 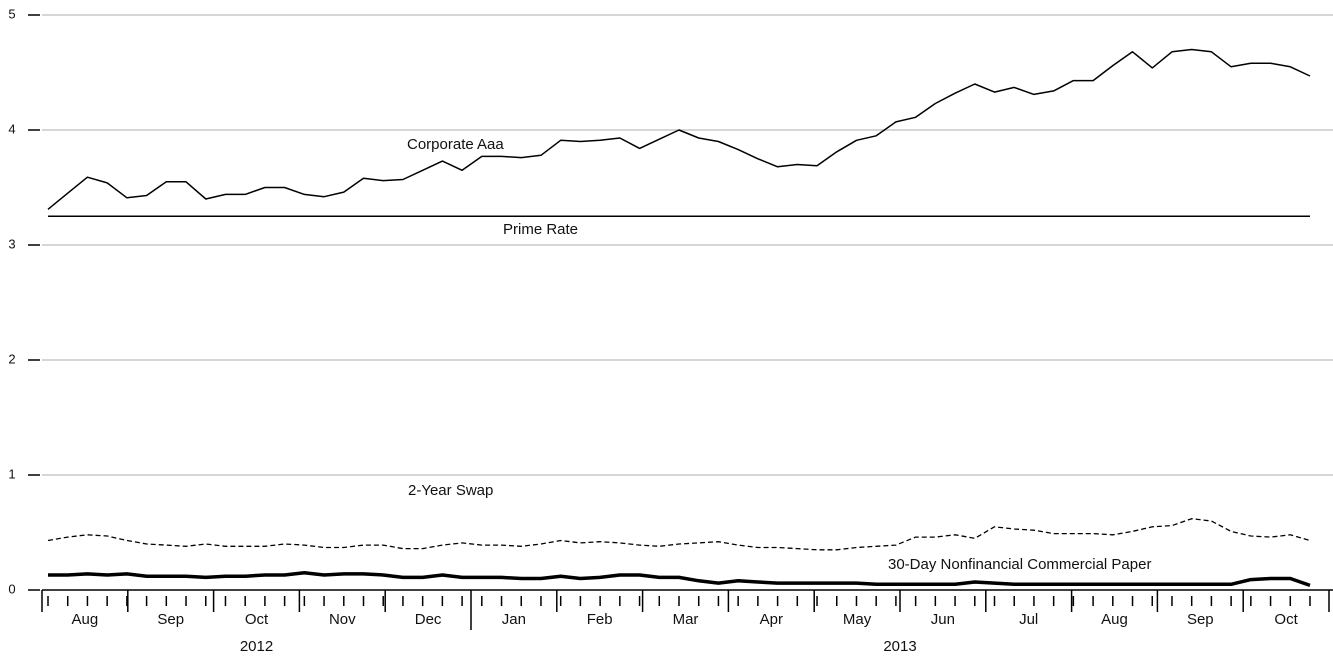 I want to click on year-label: 2013, so click(x=899, y=646).